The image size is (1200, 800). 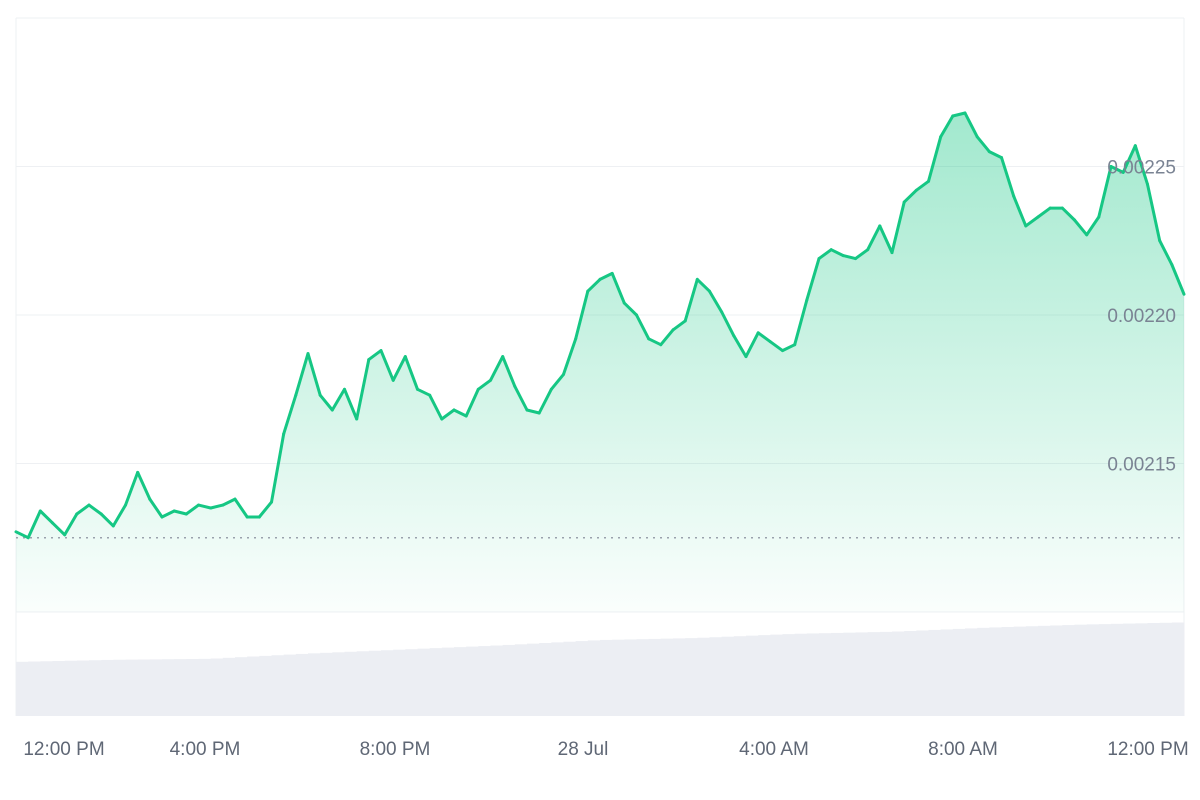 What do you see at coordinates (205, 749) in the screenshot?
I see `x-tick-label: 4:00 PM` at bounding box center [205, 749].